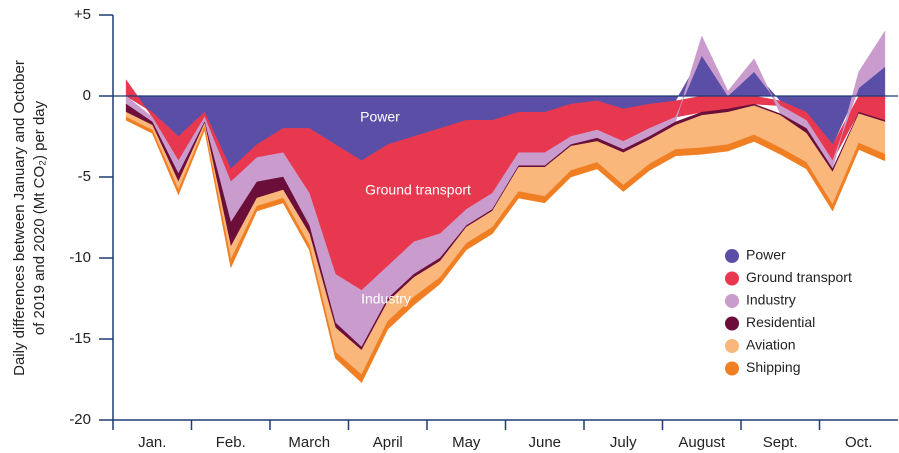 The width and height of the screenshot is (899, 453). Describe the element at coordinates (766, 255) in the screenshot. I see `legend-label: Power` at that location.